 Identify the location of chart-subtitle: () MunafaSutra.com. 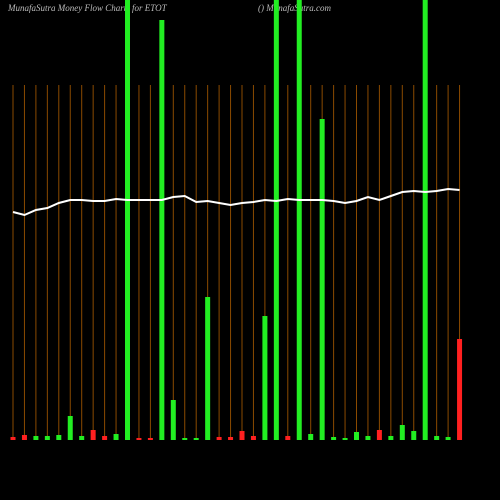
(294, 8).